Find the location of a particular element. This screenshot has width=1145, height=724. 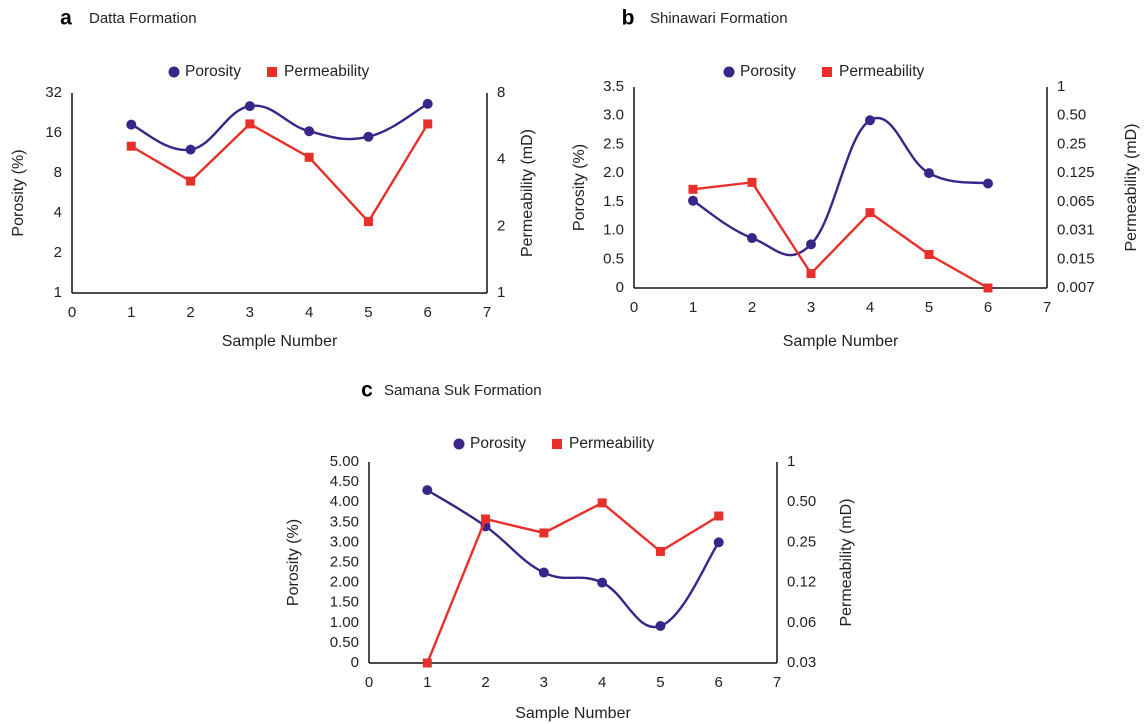

panel-letter: b is located at coordinates (628, 18).